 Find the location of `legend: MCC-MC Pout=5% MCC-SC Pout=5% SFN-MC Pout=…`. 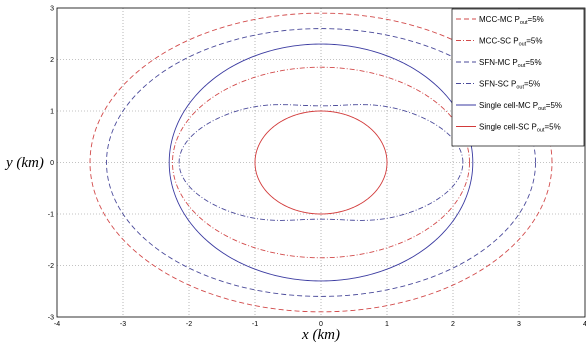

legend: MCC-MC Pout=5% MCC-SC Pout=5% SFN-MC Pout=… is located at coordinates (518, 77).